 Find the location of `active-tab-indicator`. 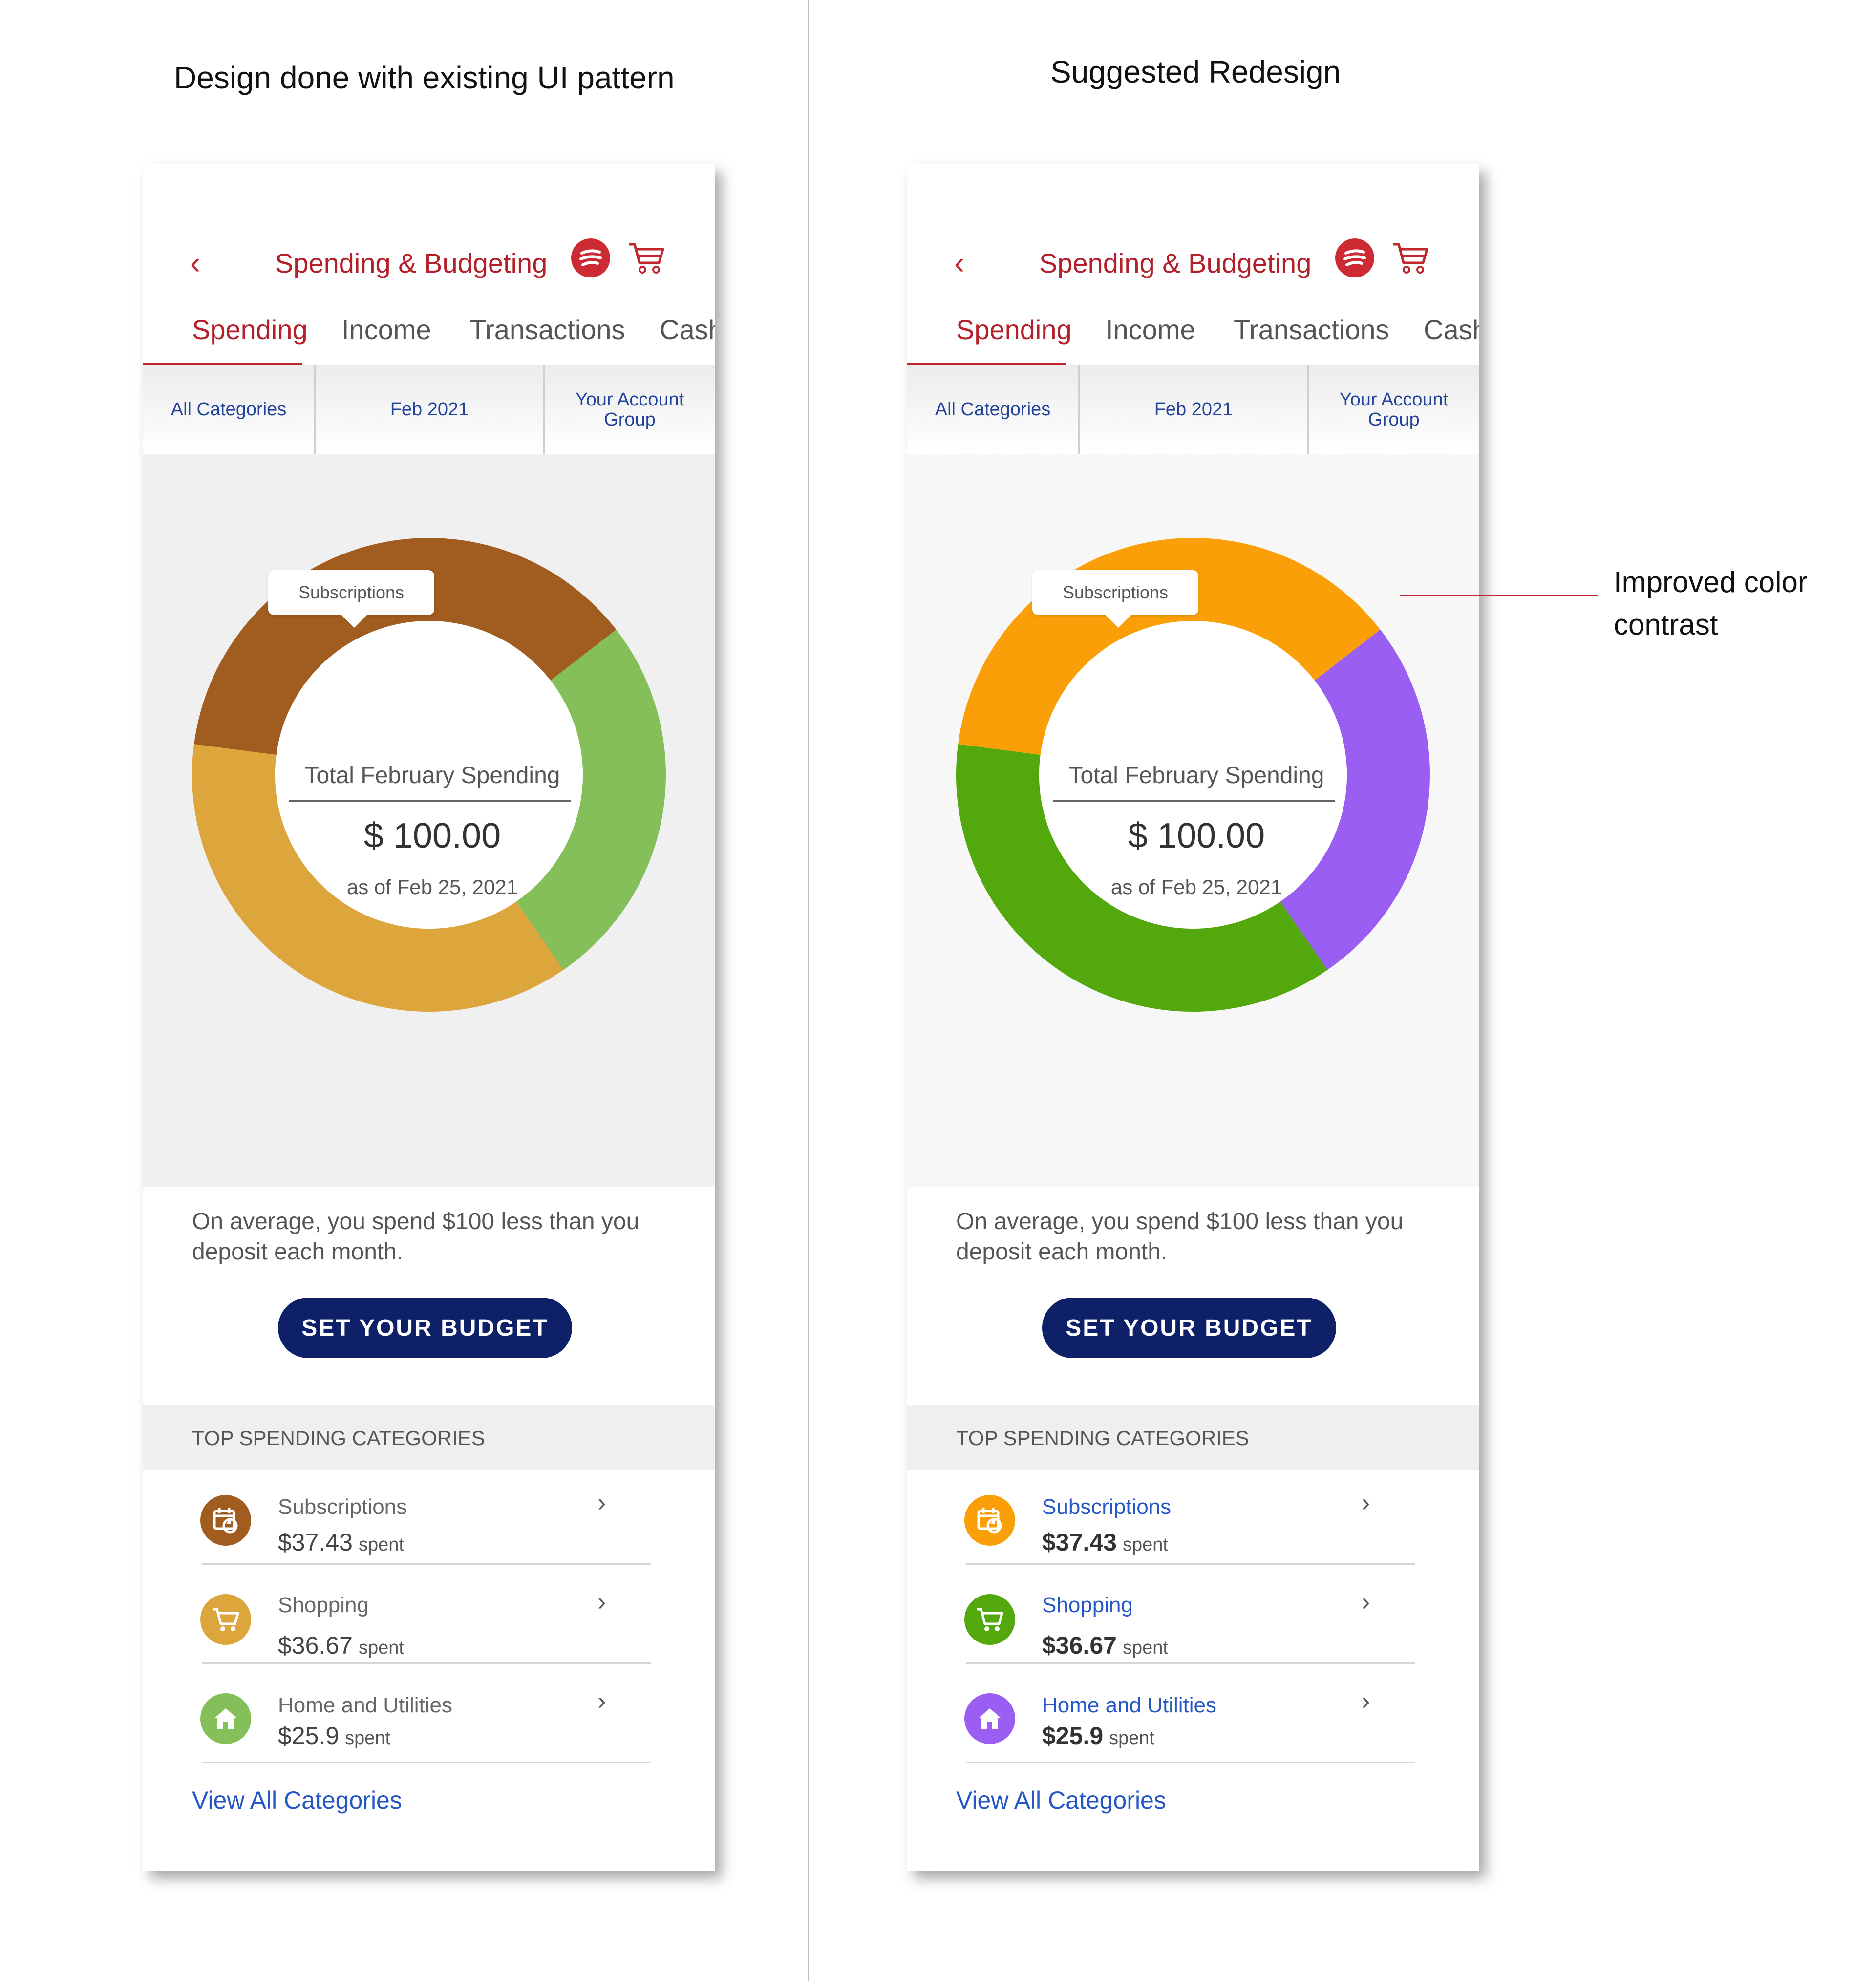

active-tab-indicator is located at coordinates (986, 364).